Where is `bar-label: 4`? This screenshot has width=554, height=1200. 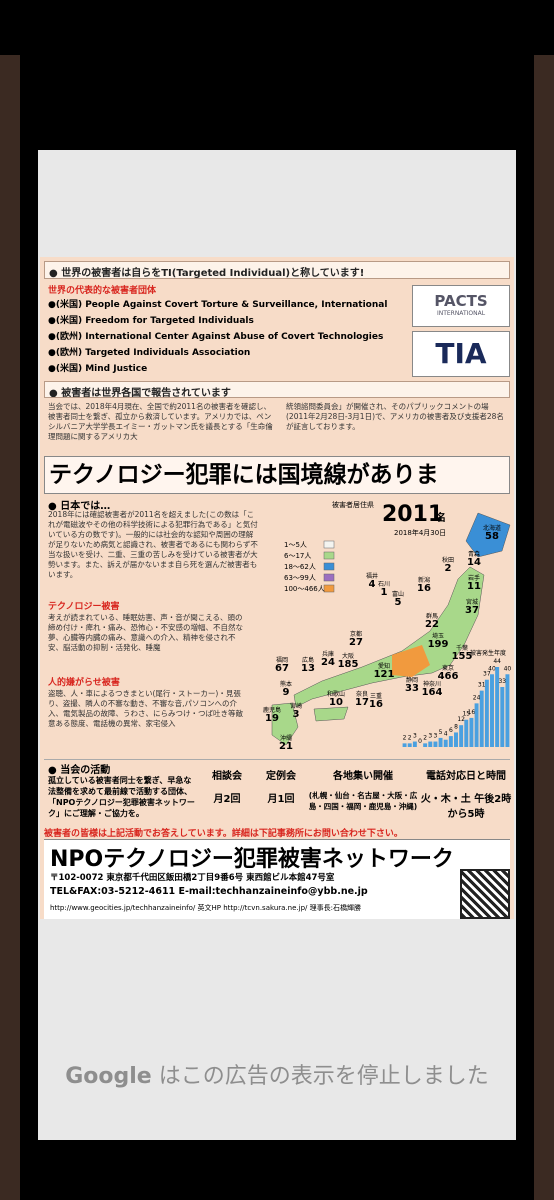 bar-label: 4 is located at coordinates (446, 734).